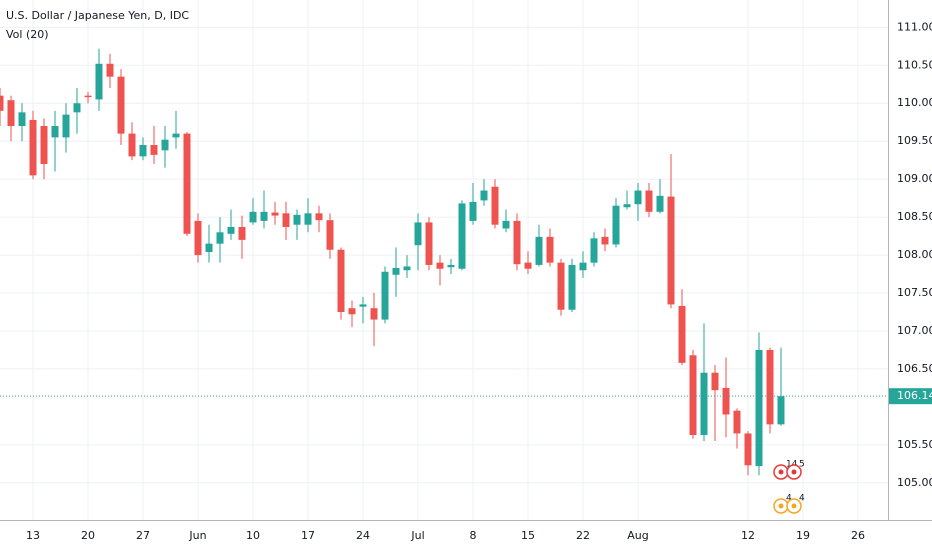 The image size is (932, 550). What do you see at coordinates (803, 535) in the screenshot?
I see `x-tick-label: 19` at bounding box center [803, 535].